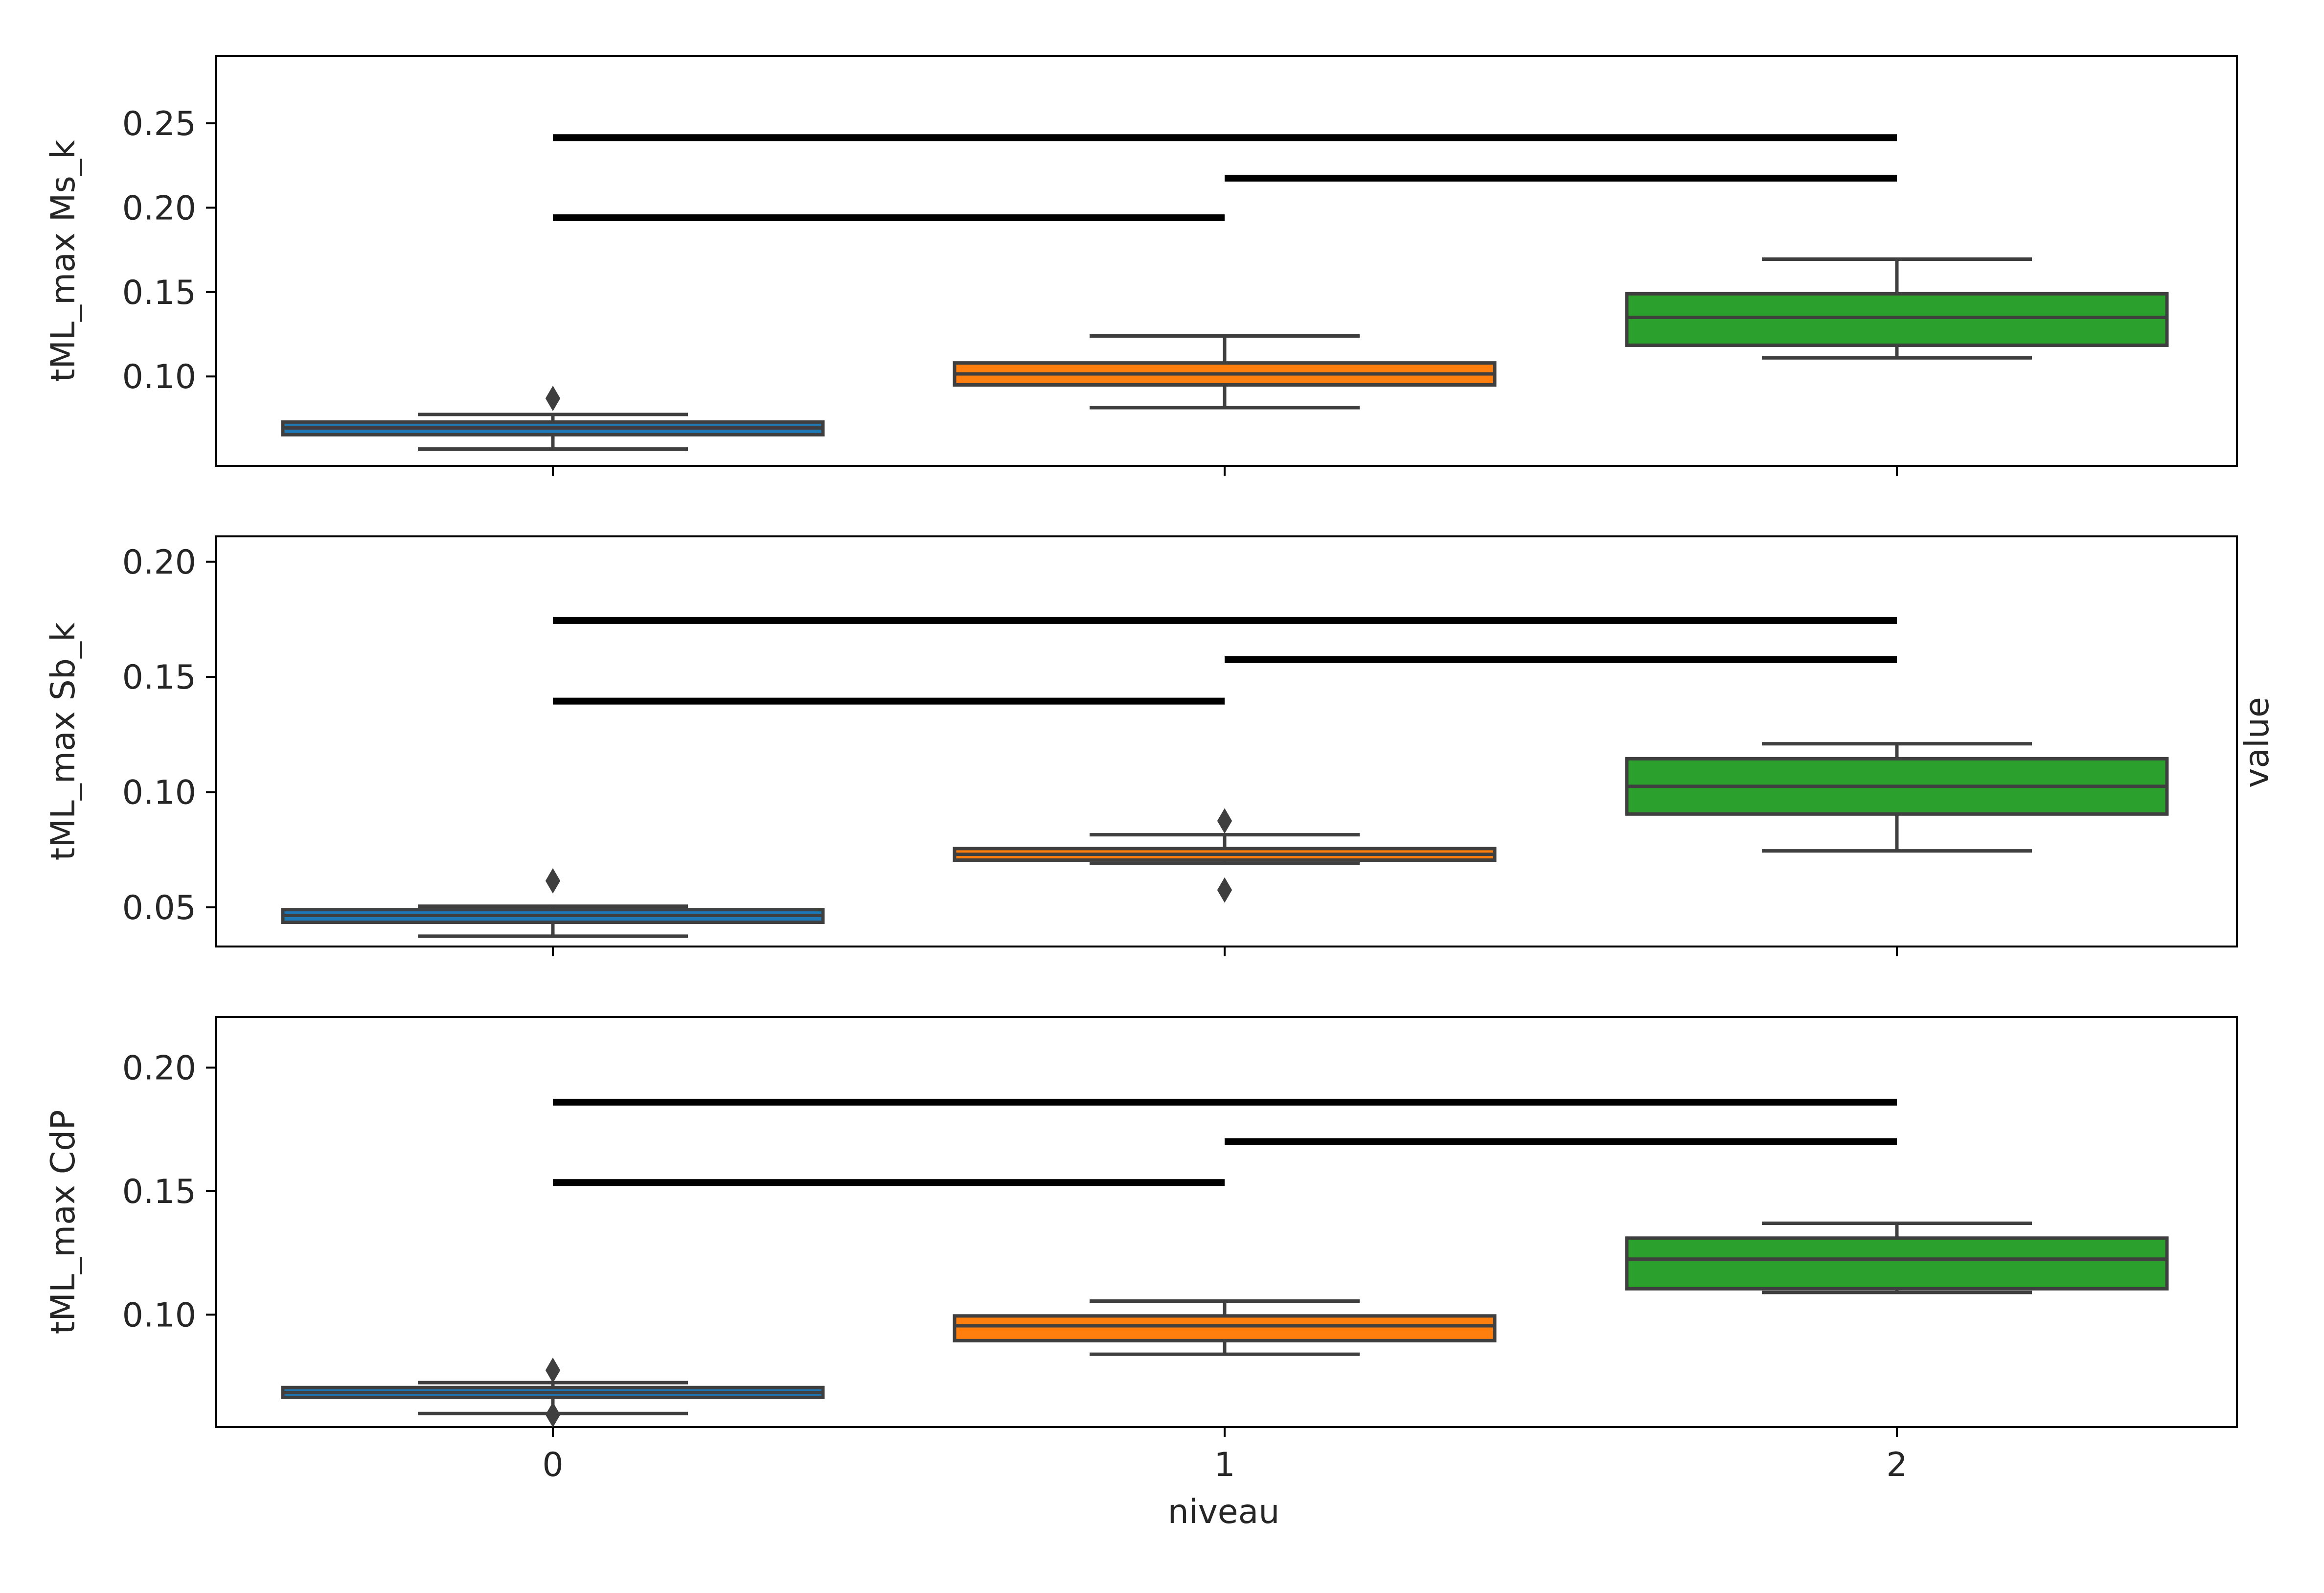 The height and width of the screenshot is (1593, 2324). I want to click on y-tick-label: 0.05, so click(159, 908).